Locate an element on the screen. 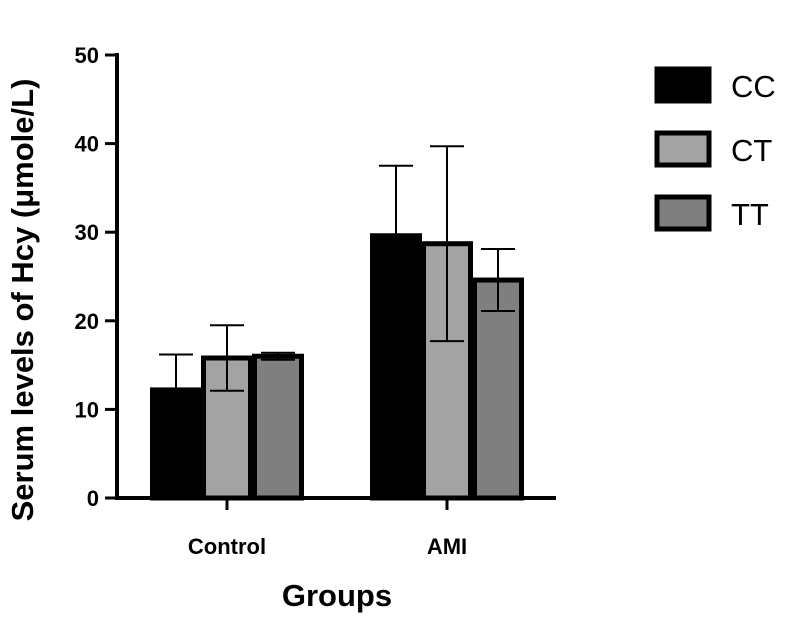 This screenshot has width=786, height=617. y-tick-label: 50 is located at coordinates (87, 55).